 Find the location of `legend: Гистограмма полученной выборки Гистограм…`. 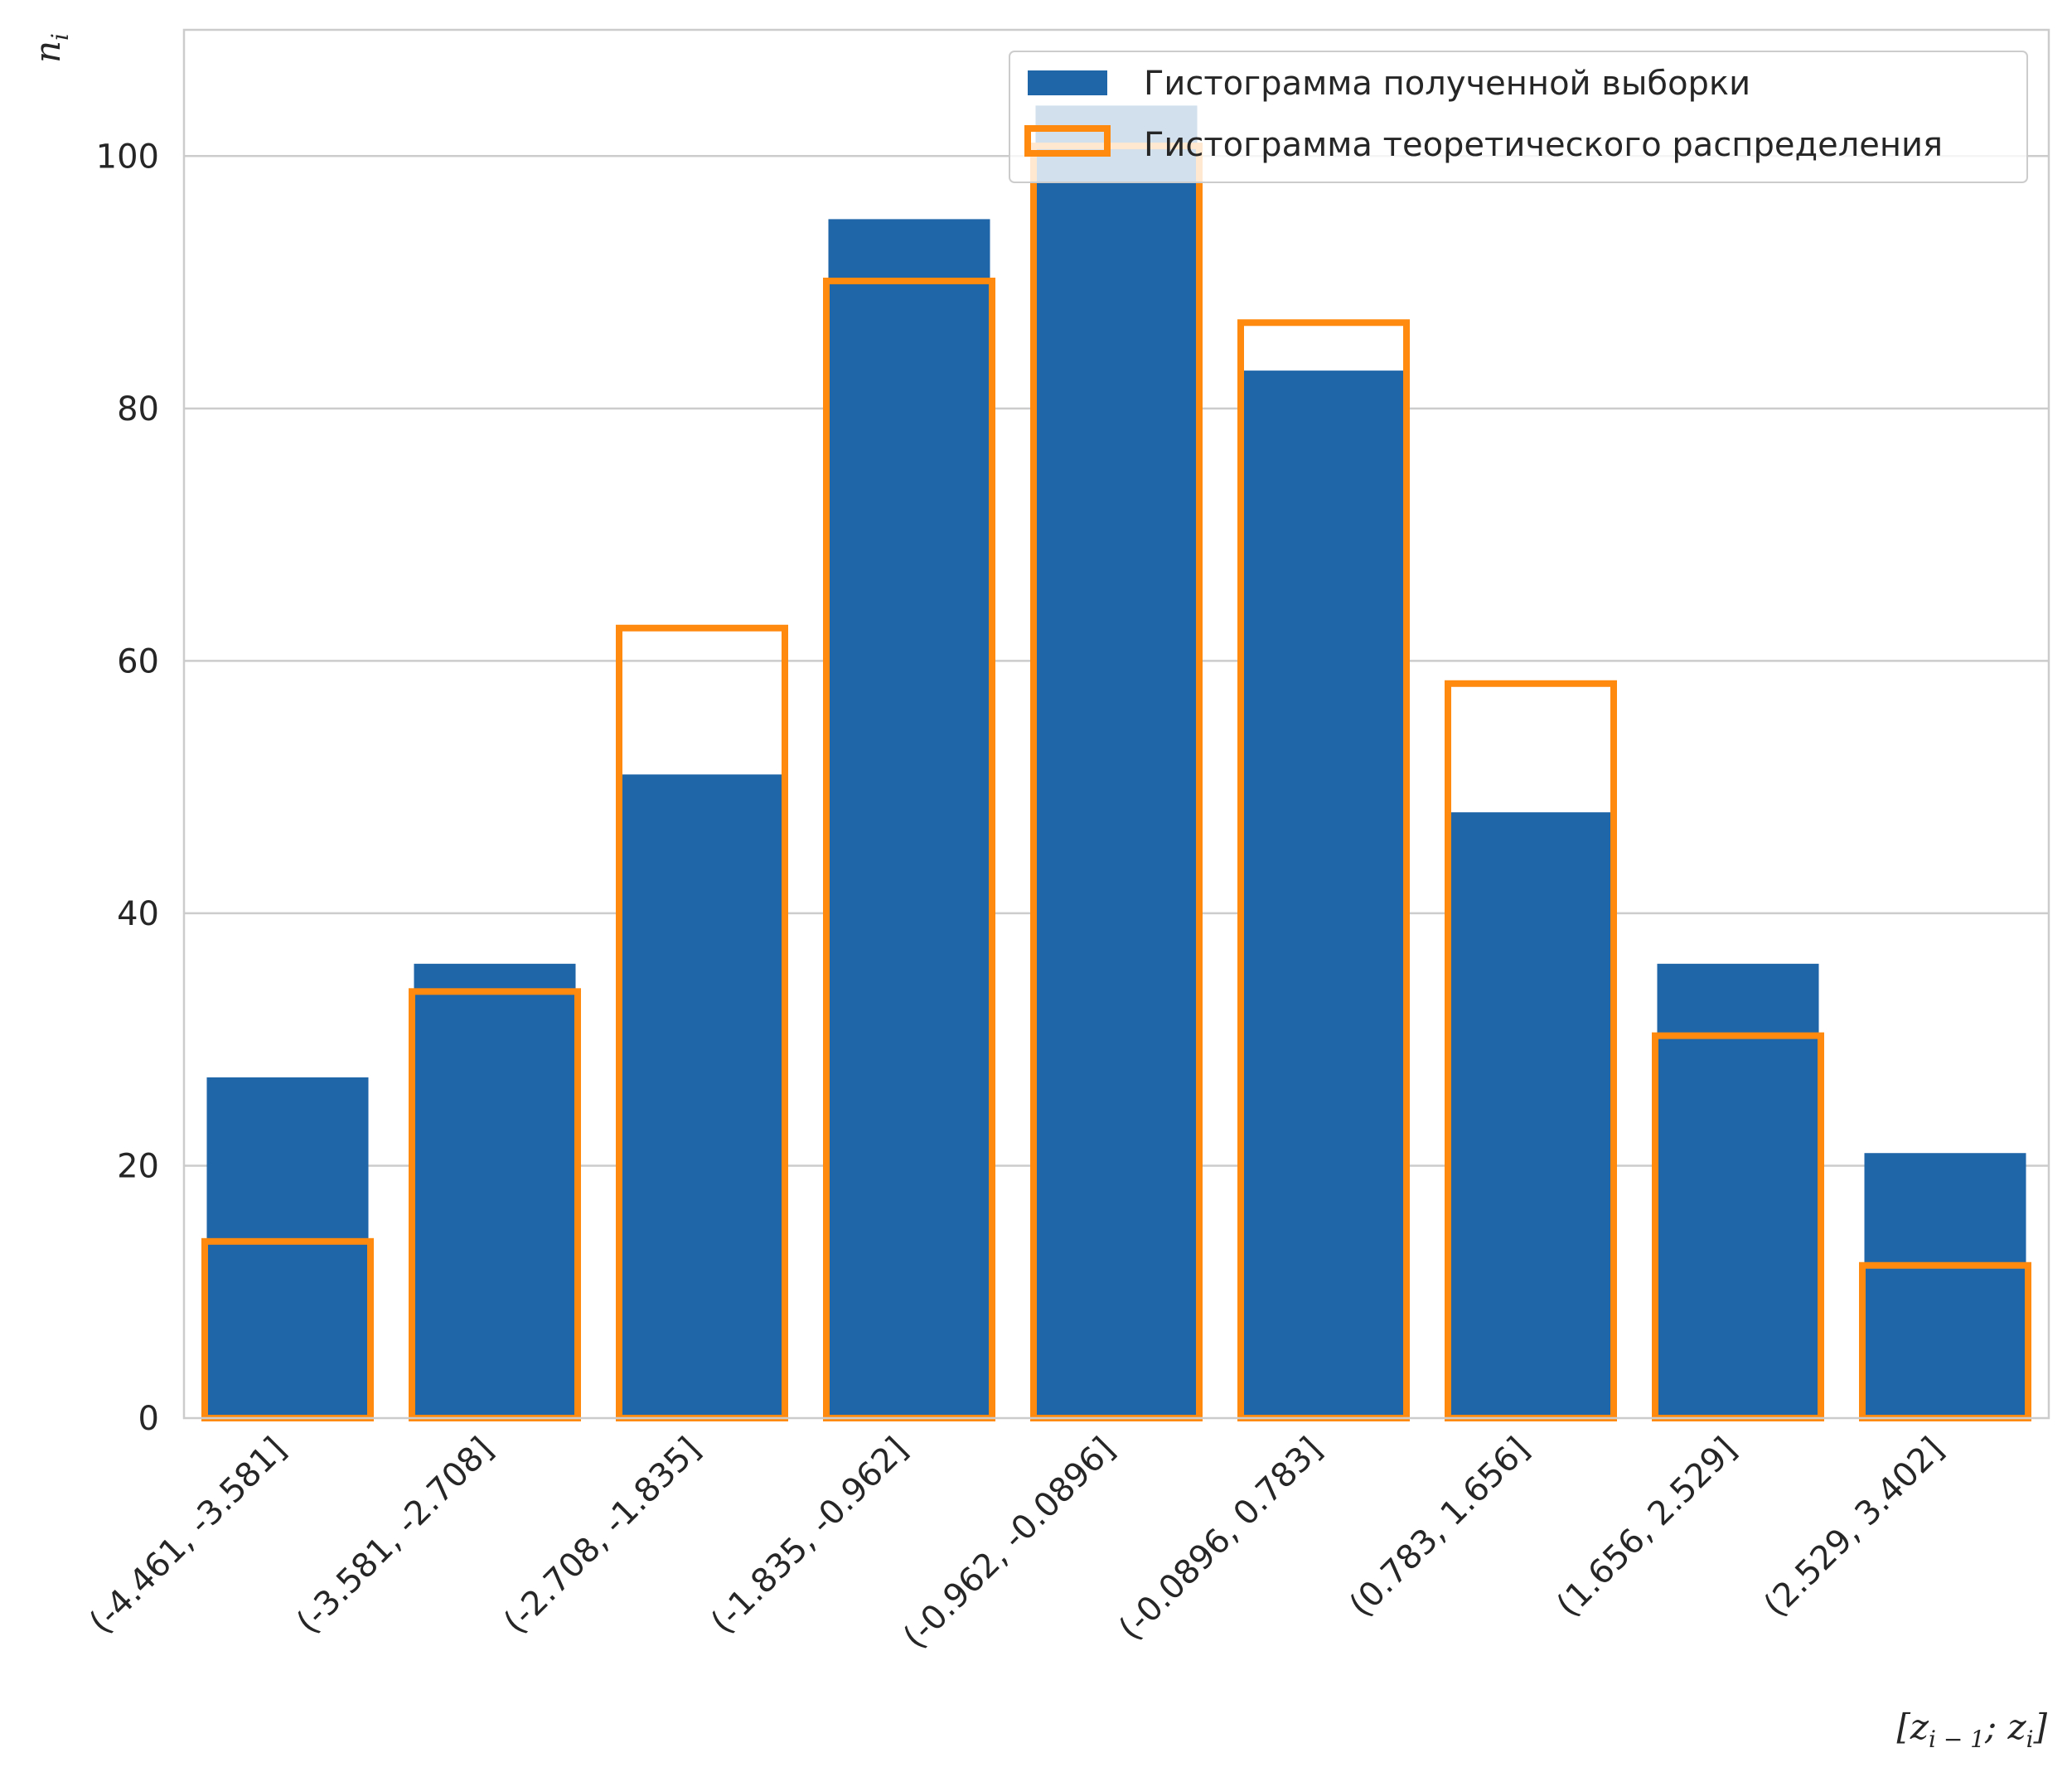

legend: Гистограмма полученной выборки Гистограм… is located at coordinates (1518, 117).